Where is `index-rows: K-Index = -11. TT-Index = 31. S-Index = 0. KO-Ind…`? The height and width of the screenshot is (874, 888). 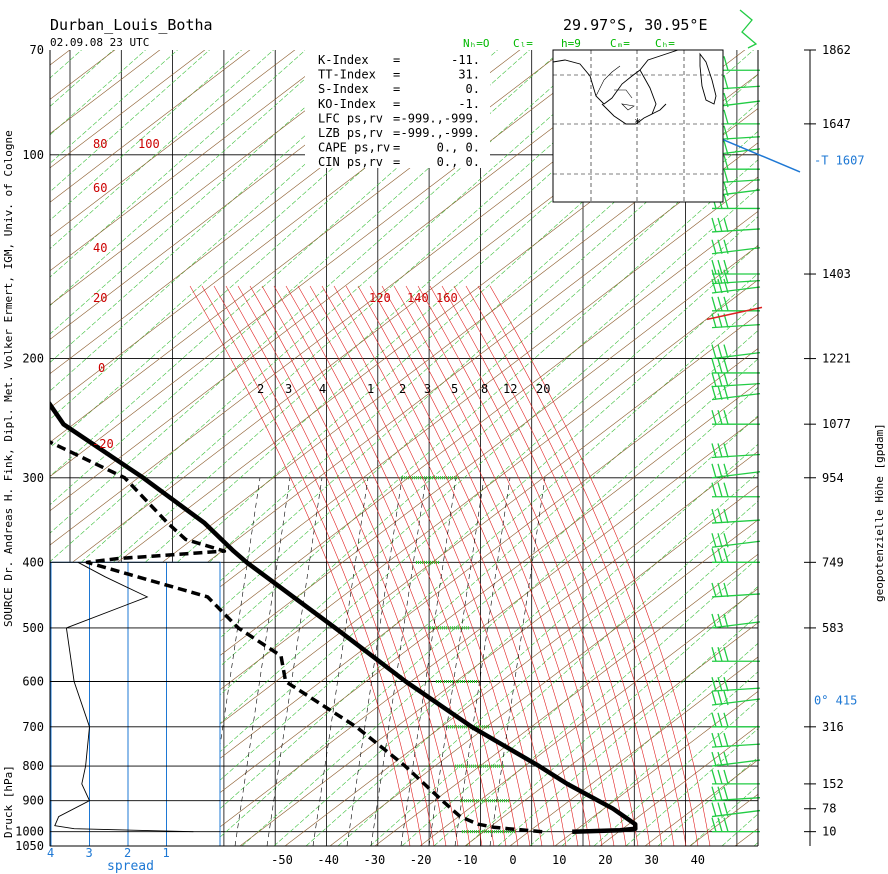 index-rows: K-Index = -11. TT-Index = 31. S-Index = 0. KO-Ind… is located at coordinates (399, 111).